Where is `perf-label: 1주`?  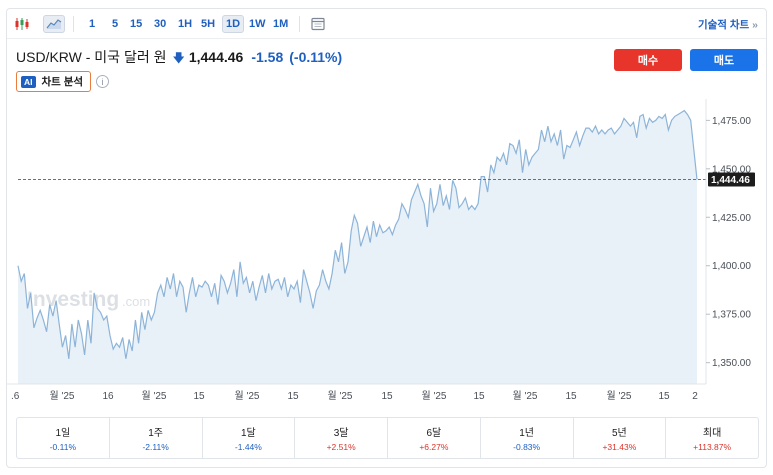 perf-label: 1주 is located at coordinates (155, 433).